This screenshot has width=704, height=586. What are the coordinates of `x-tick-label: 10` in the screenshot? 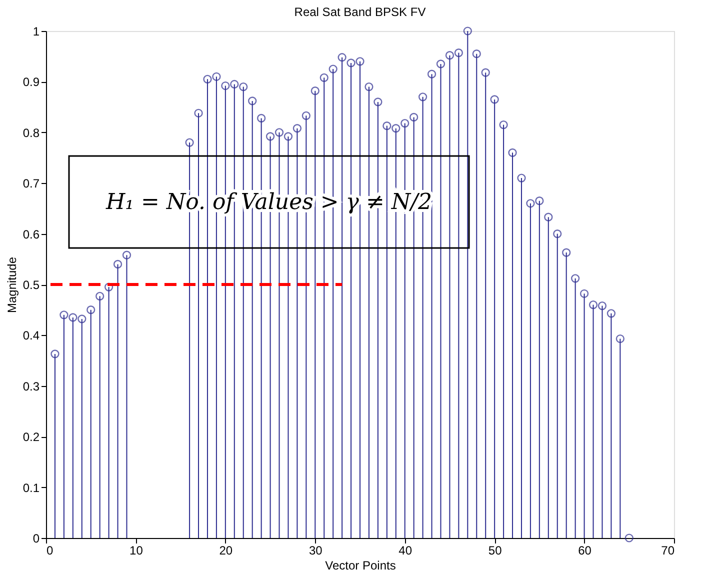 It's located at (137, 551).